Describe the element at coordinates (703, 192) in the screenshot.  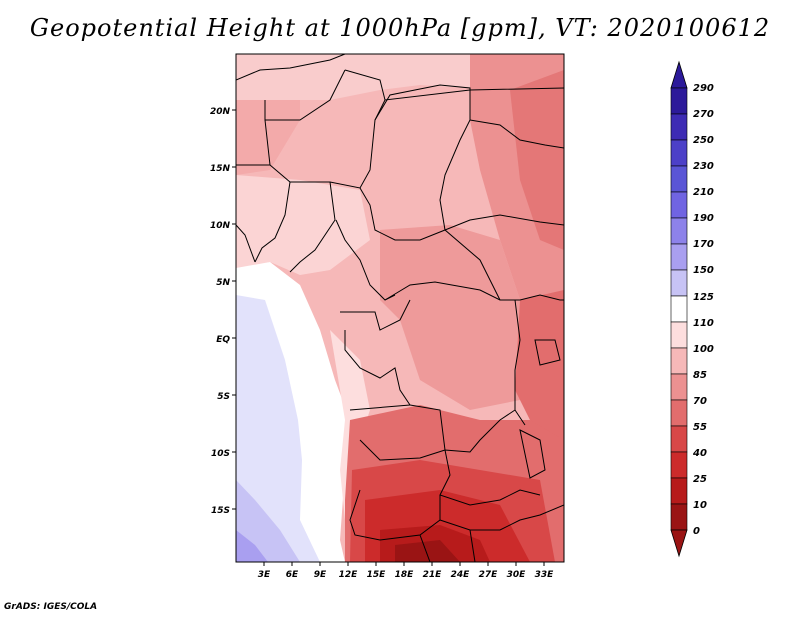
I see `colorbar-label: 210` at that location.